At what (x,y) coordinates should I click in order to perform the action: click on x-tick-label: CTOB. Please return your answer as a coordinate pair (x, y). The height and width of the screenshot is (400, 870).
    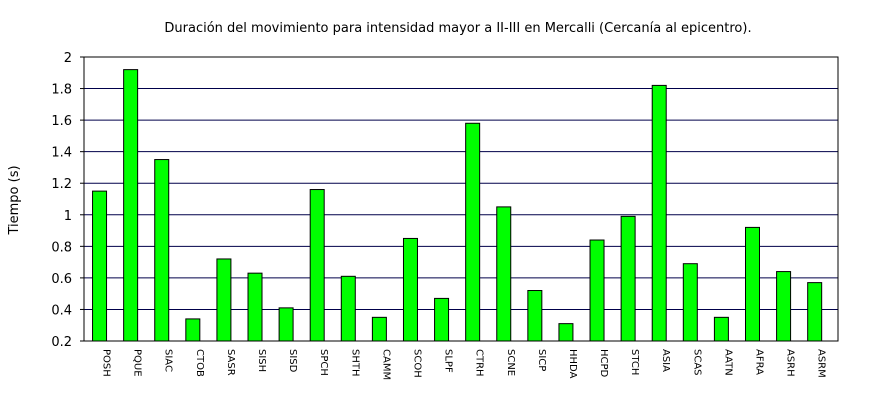
    Looking at the image, I should click on (199, 363).